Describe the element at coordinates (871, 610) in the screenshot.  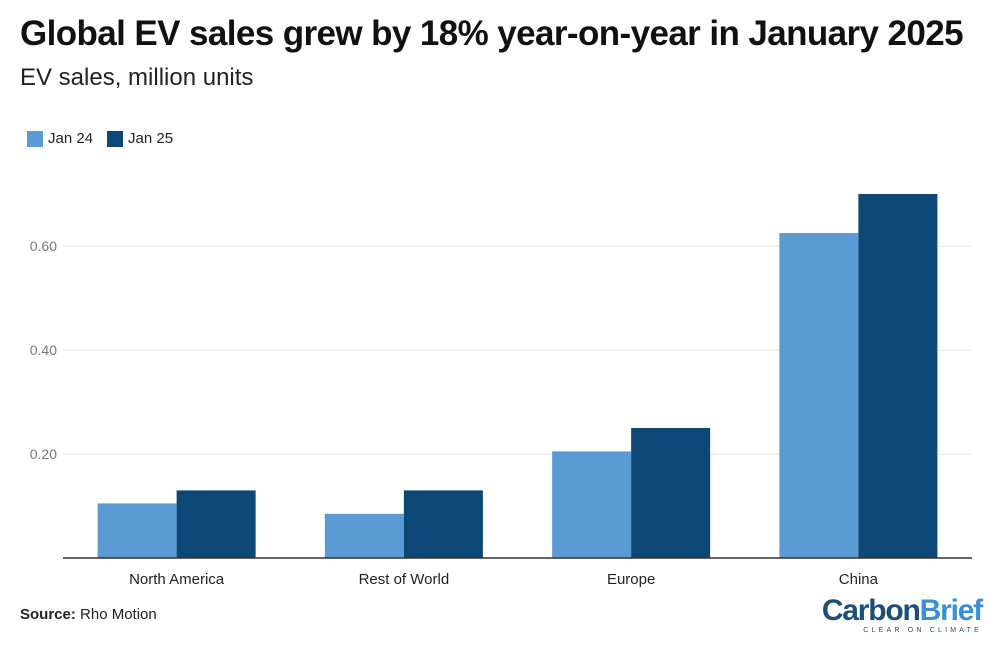
I see `logo-carbon: Carbon` at that location.